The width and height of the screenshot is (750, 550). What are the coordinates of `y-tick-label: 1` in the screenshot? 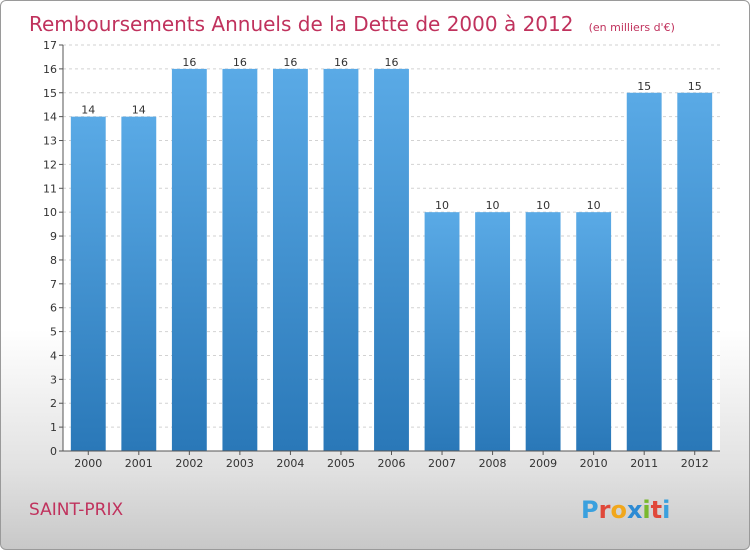 It's located at (53, 427).